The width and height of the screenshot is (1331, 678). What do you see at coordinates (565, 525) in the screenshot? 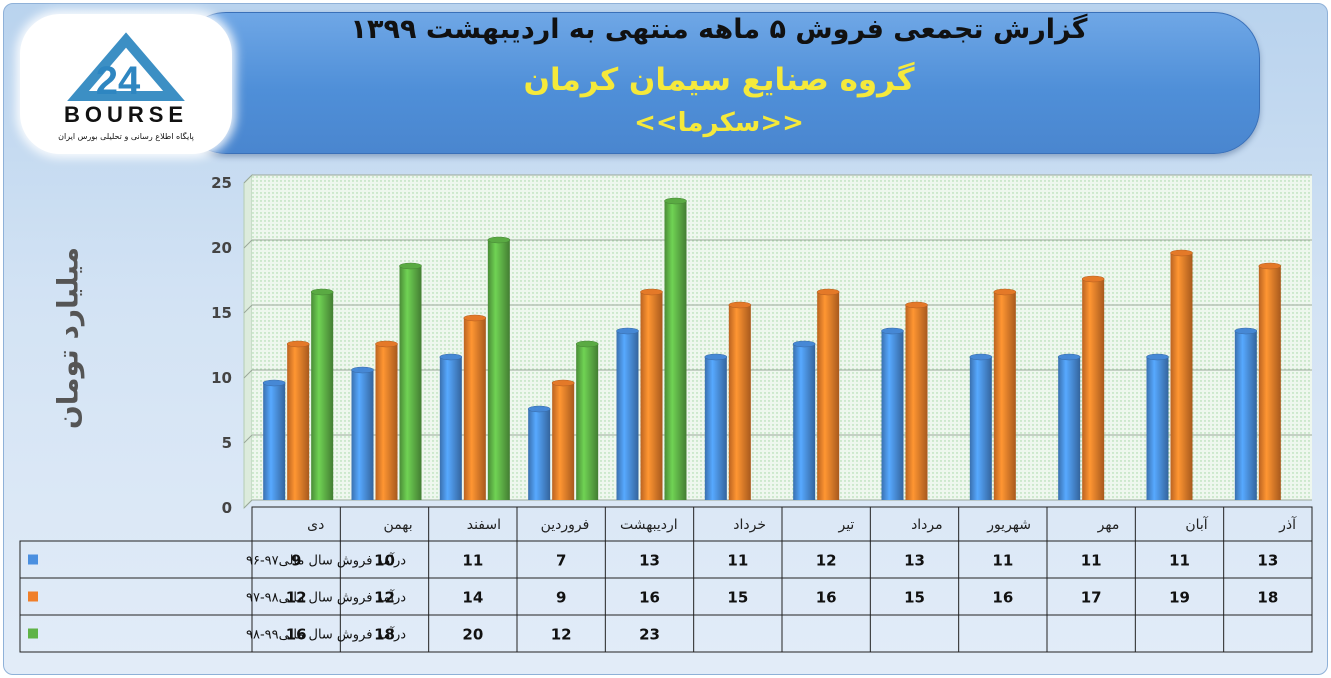
I see `x-category-label: فروردین` at bounding box center [565, 525].